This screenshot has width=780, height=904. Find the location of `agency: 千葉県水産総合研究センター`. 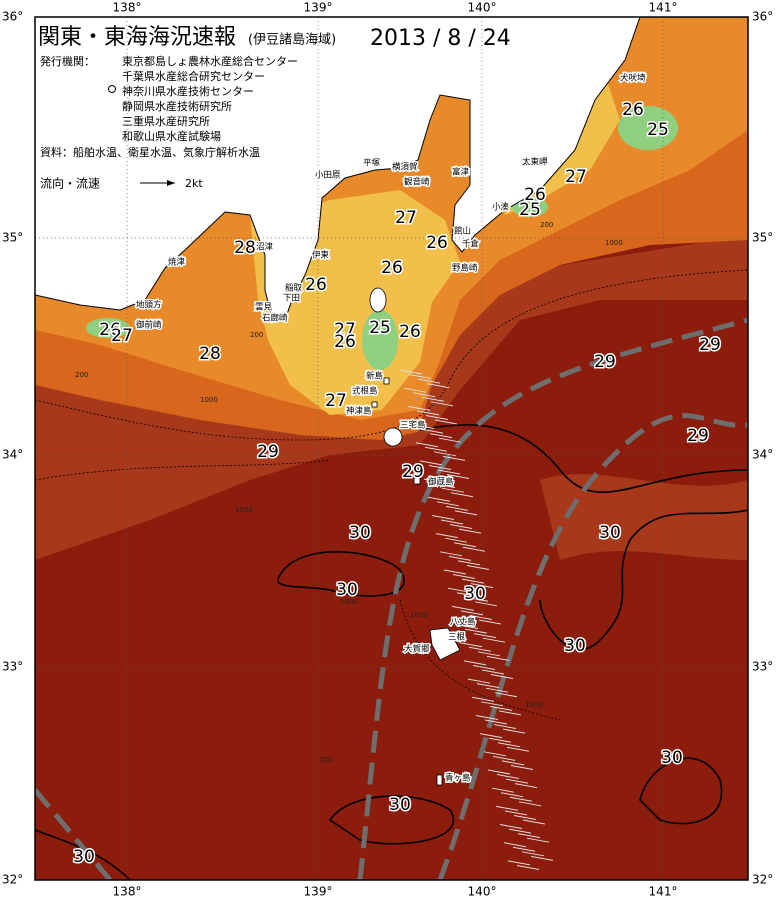

agency: 千葉県水産総合研究センター is located at coordinates (193, 76).